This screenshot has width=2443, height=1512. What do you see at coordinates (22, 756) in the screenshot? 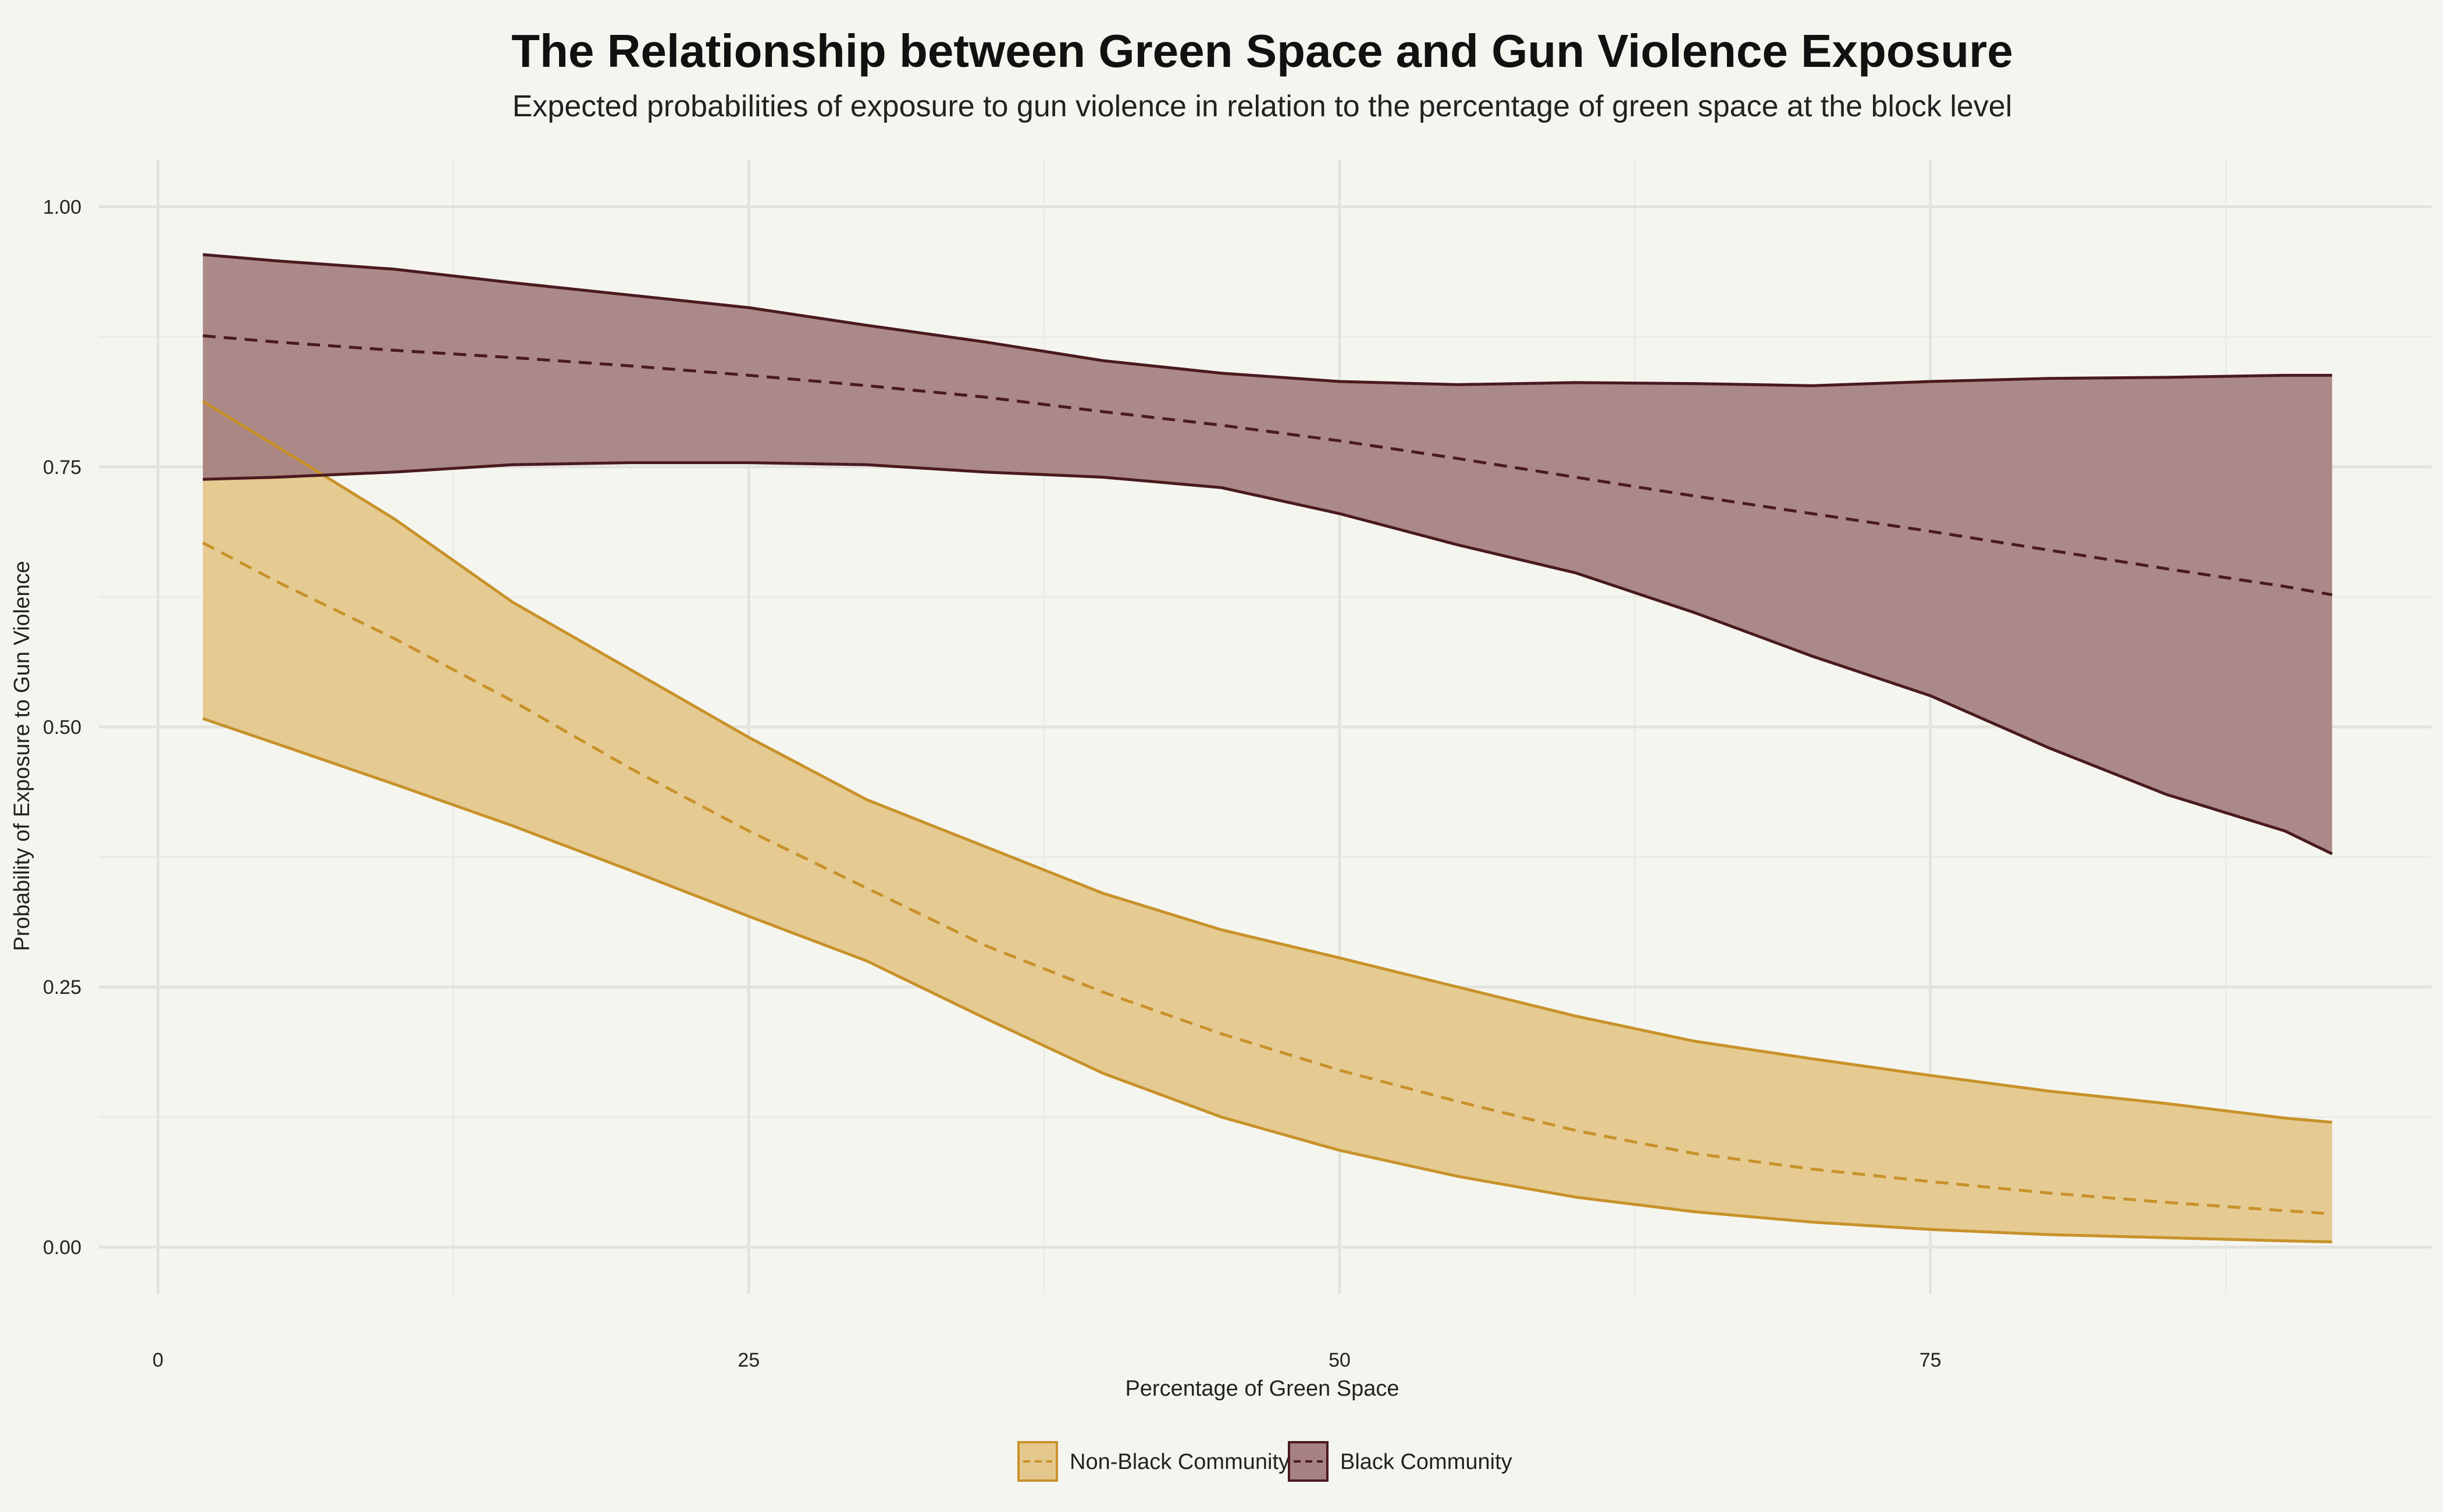
I see `y-axis-label: Probability of Exposure to Gun Violence` at bounding box center [22, 756].